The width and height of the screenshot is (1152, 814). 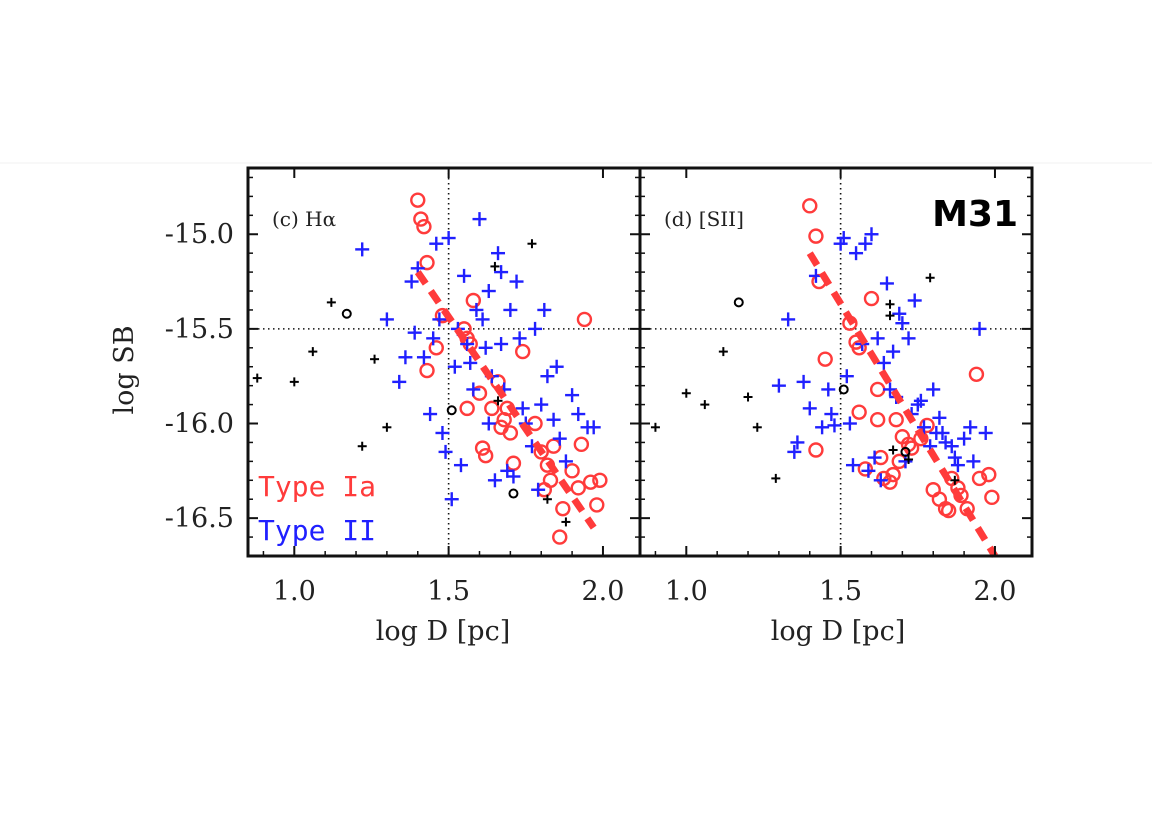 I want to click on panel-c-label: (c) Hα, so click(x=304, y=219).